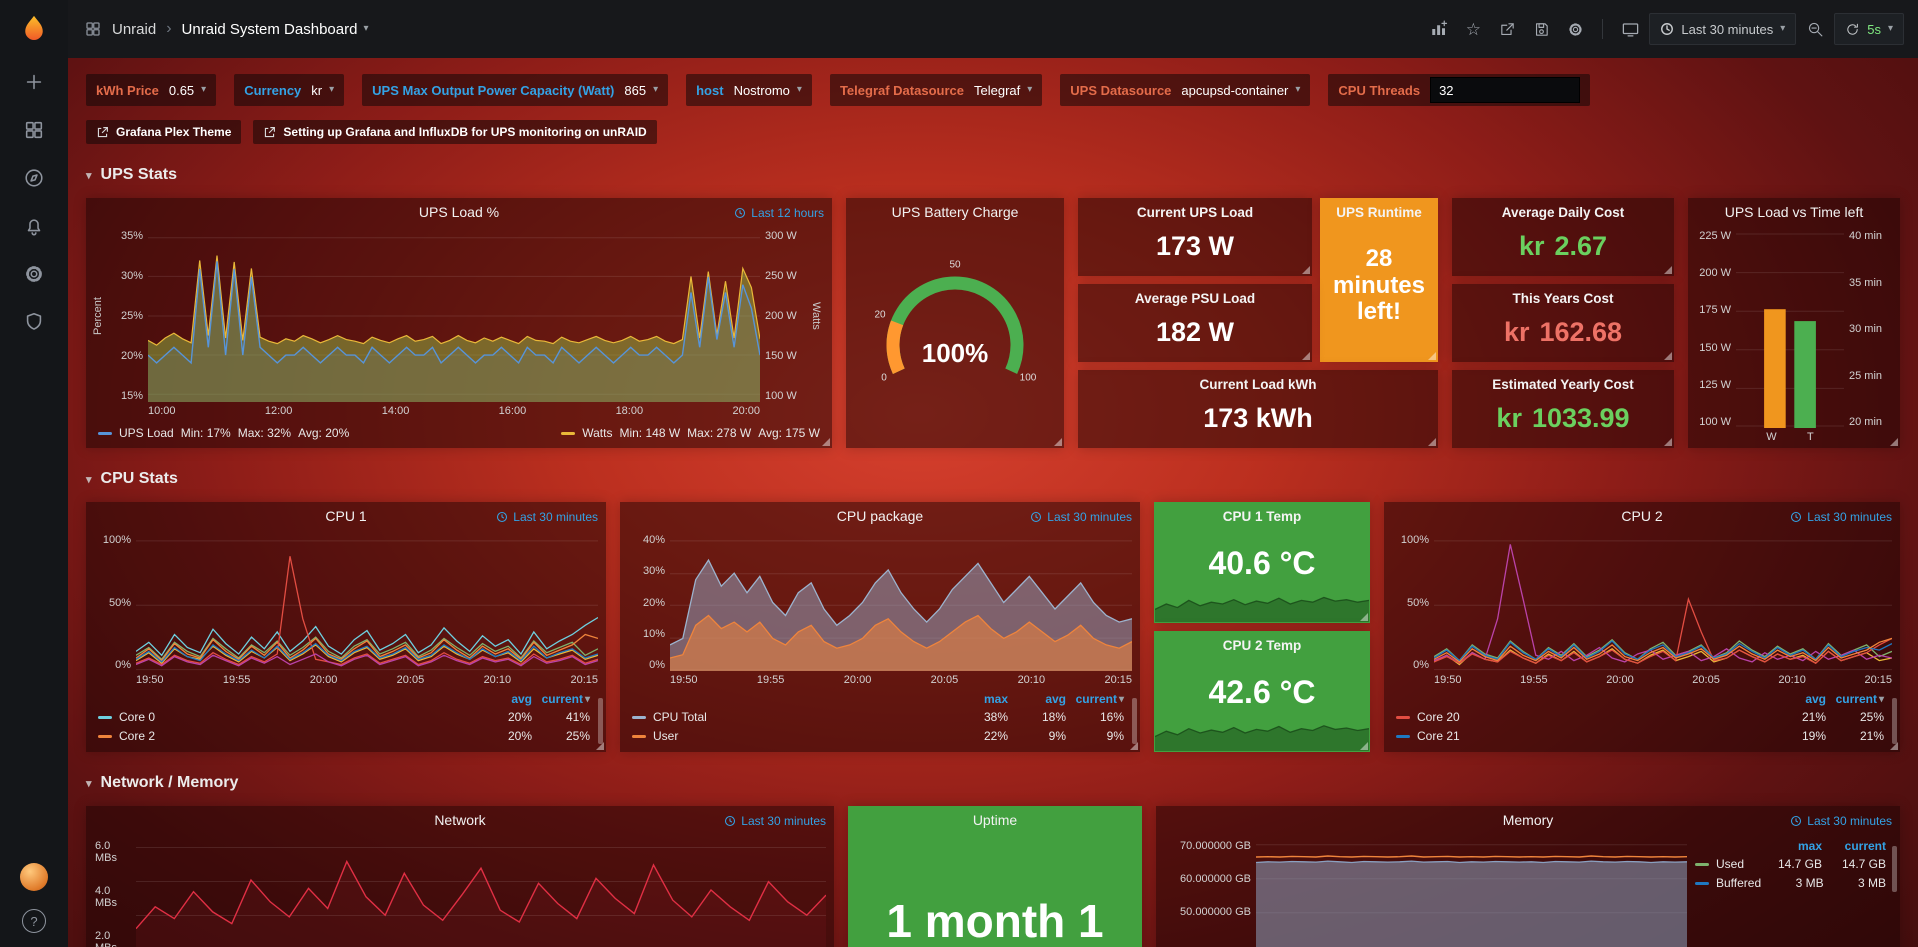 The height and width of the screenshot is (947, 1918). I want to click on x-axis-label: 20:15, so click(1118, 680).